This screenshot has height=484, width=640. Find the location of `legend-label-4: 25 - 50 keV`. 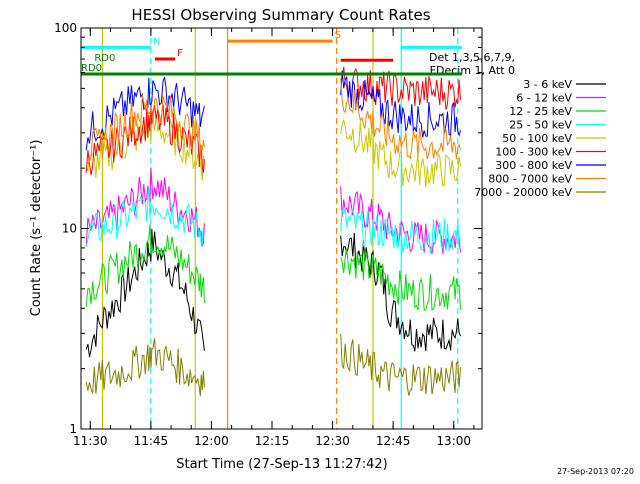

legend-label-4: 25 - 50 keV is located at coordinates (540, 125).